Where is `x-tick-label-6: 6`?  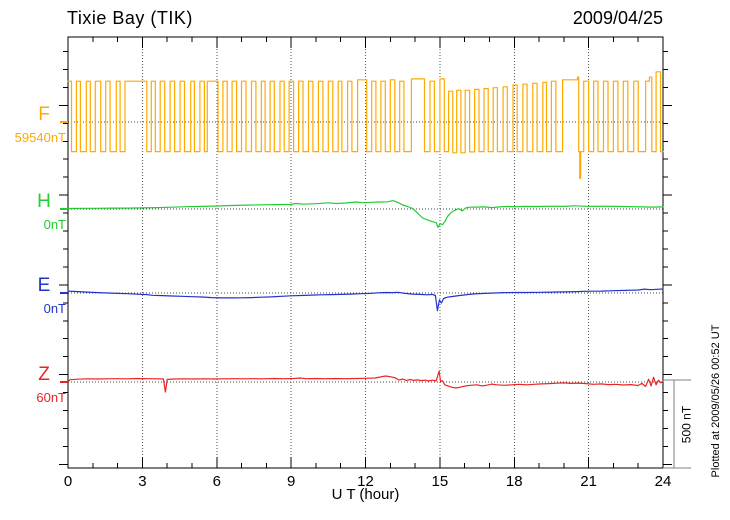 x-tick-label-6: 6 is located at coordinates (216, 481).